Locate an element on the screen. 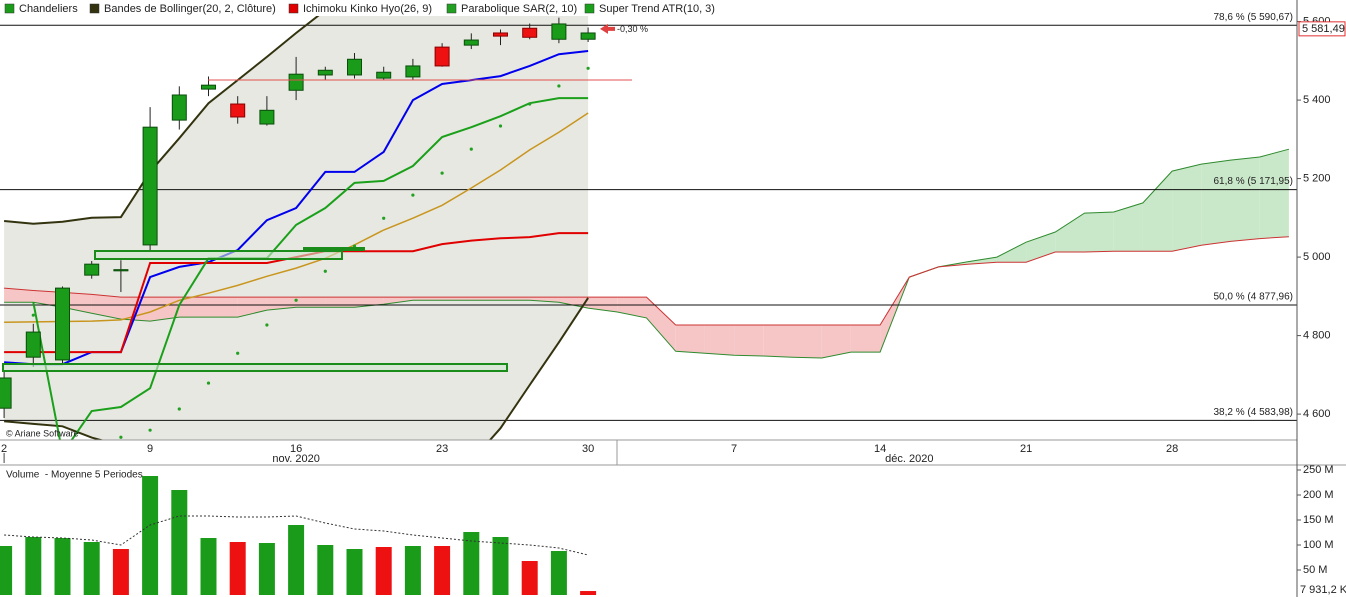 The height and width of the screenshot is (597, 1346). y-tick-label: 5 200 is located at coordinates (1317, 178).